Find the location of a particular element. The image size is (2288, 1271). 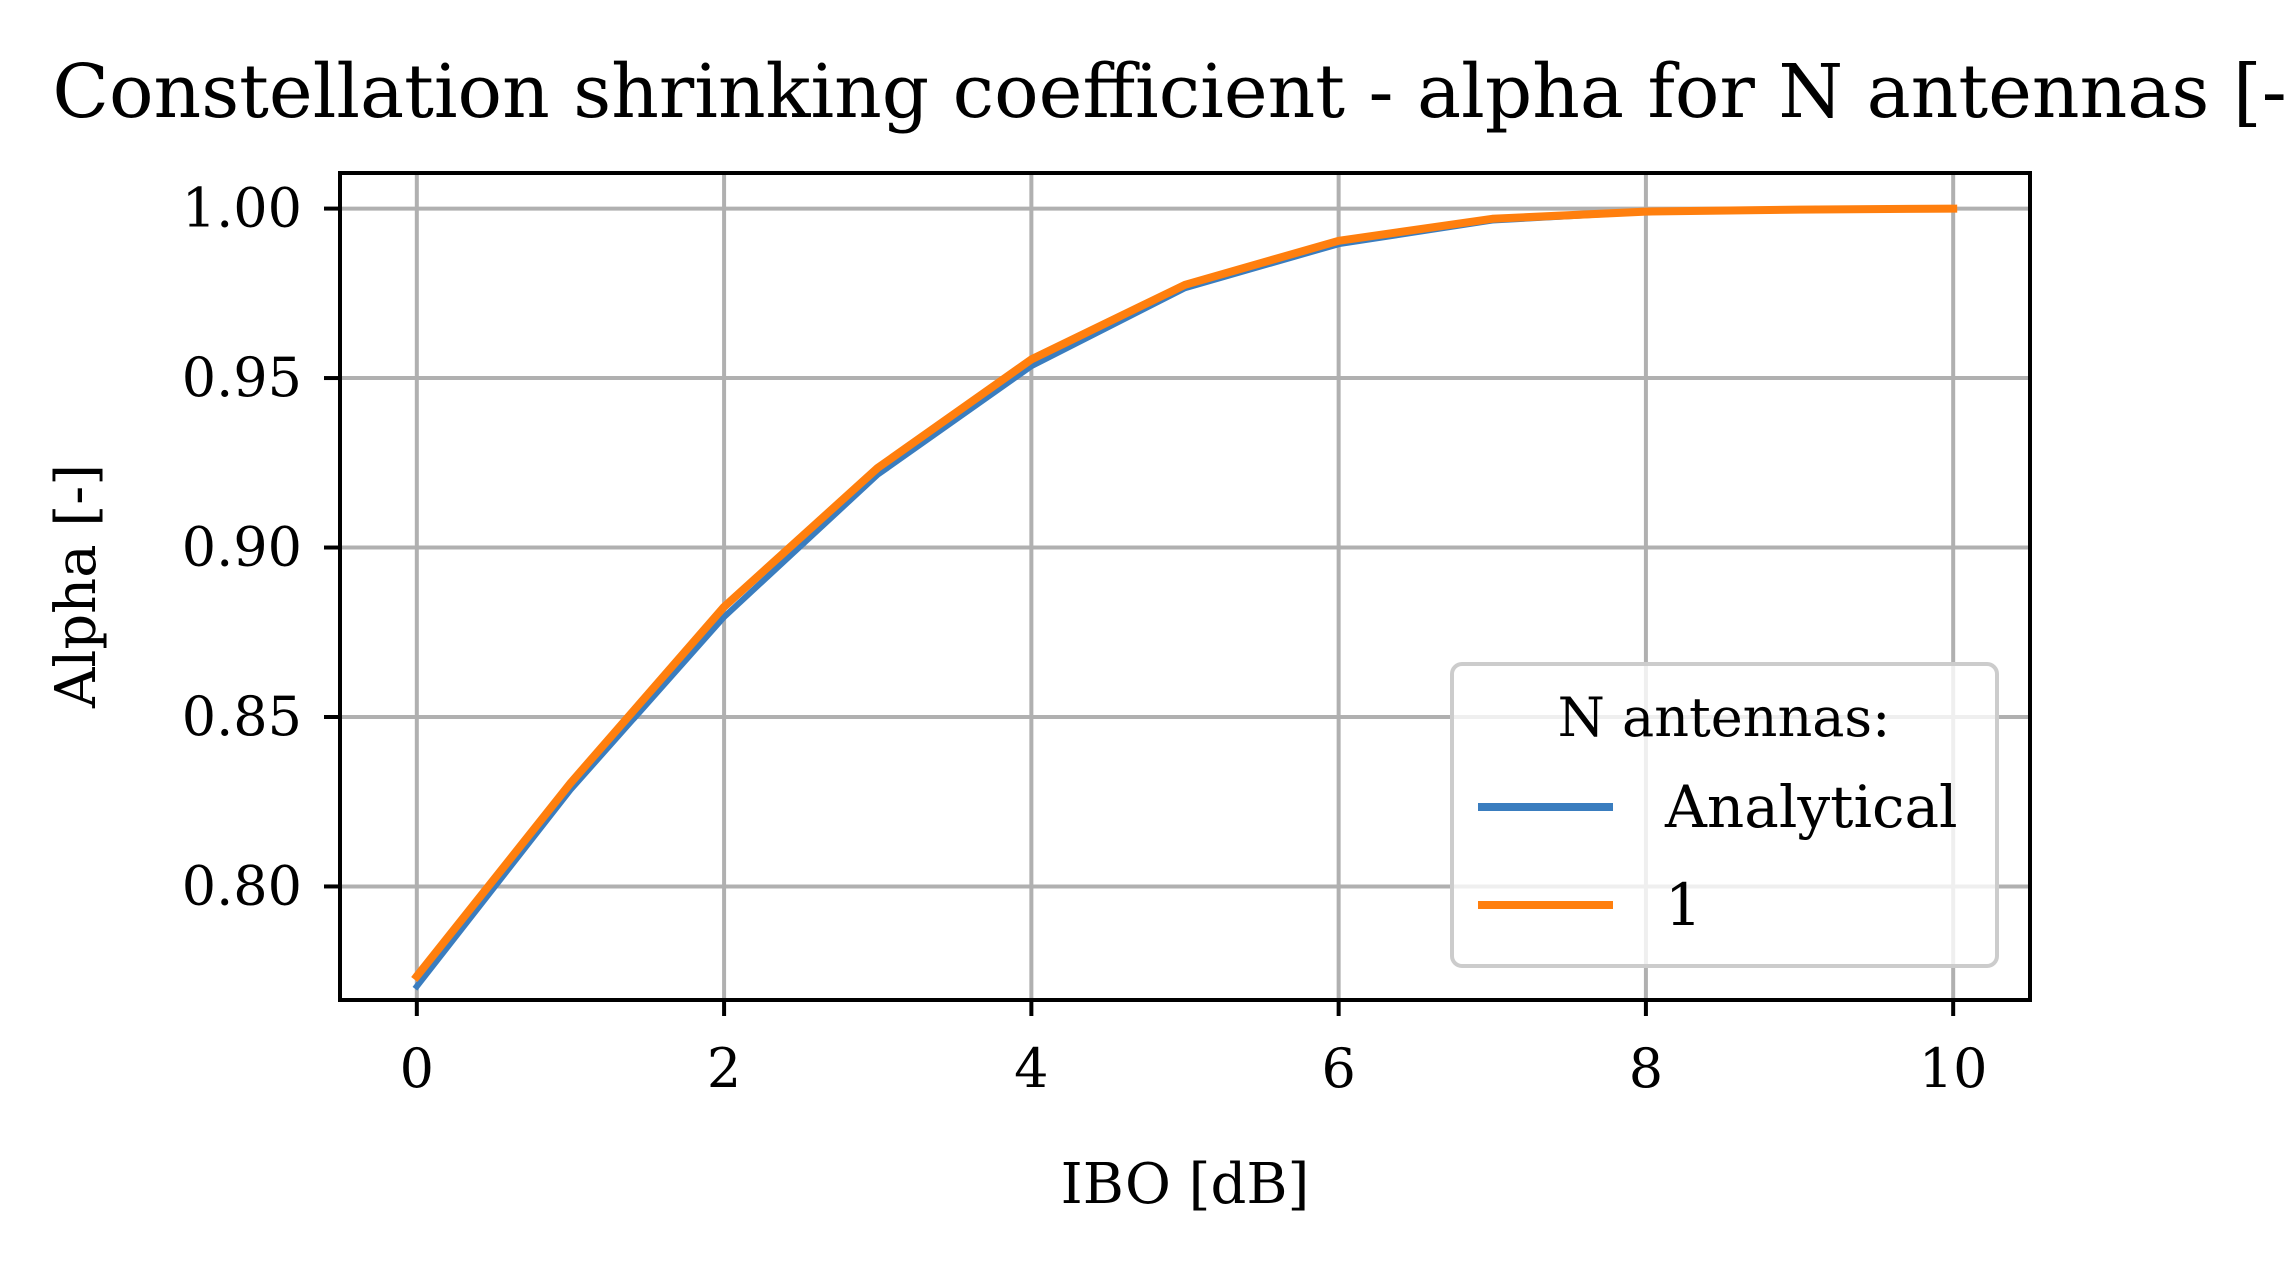

legend-label: Analytical is located at coordinates (1811, 807).